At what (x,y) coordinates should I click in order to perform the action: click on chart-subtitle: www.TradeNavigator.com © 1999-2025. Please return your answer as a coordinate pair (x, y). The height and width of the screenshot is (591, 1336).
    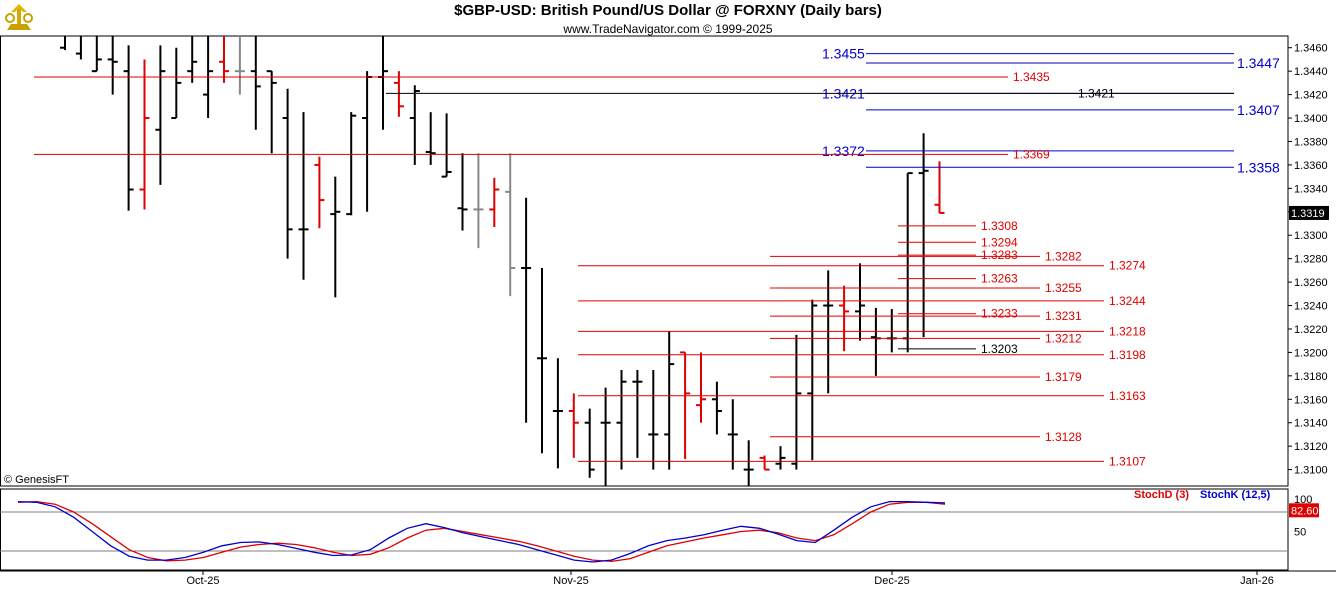
    Looking at the image, I should click on (668, 29).